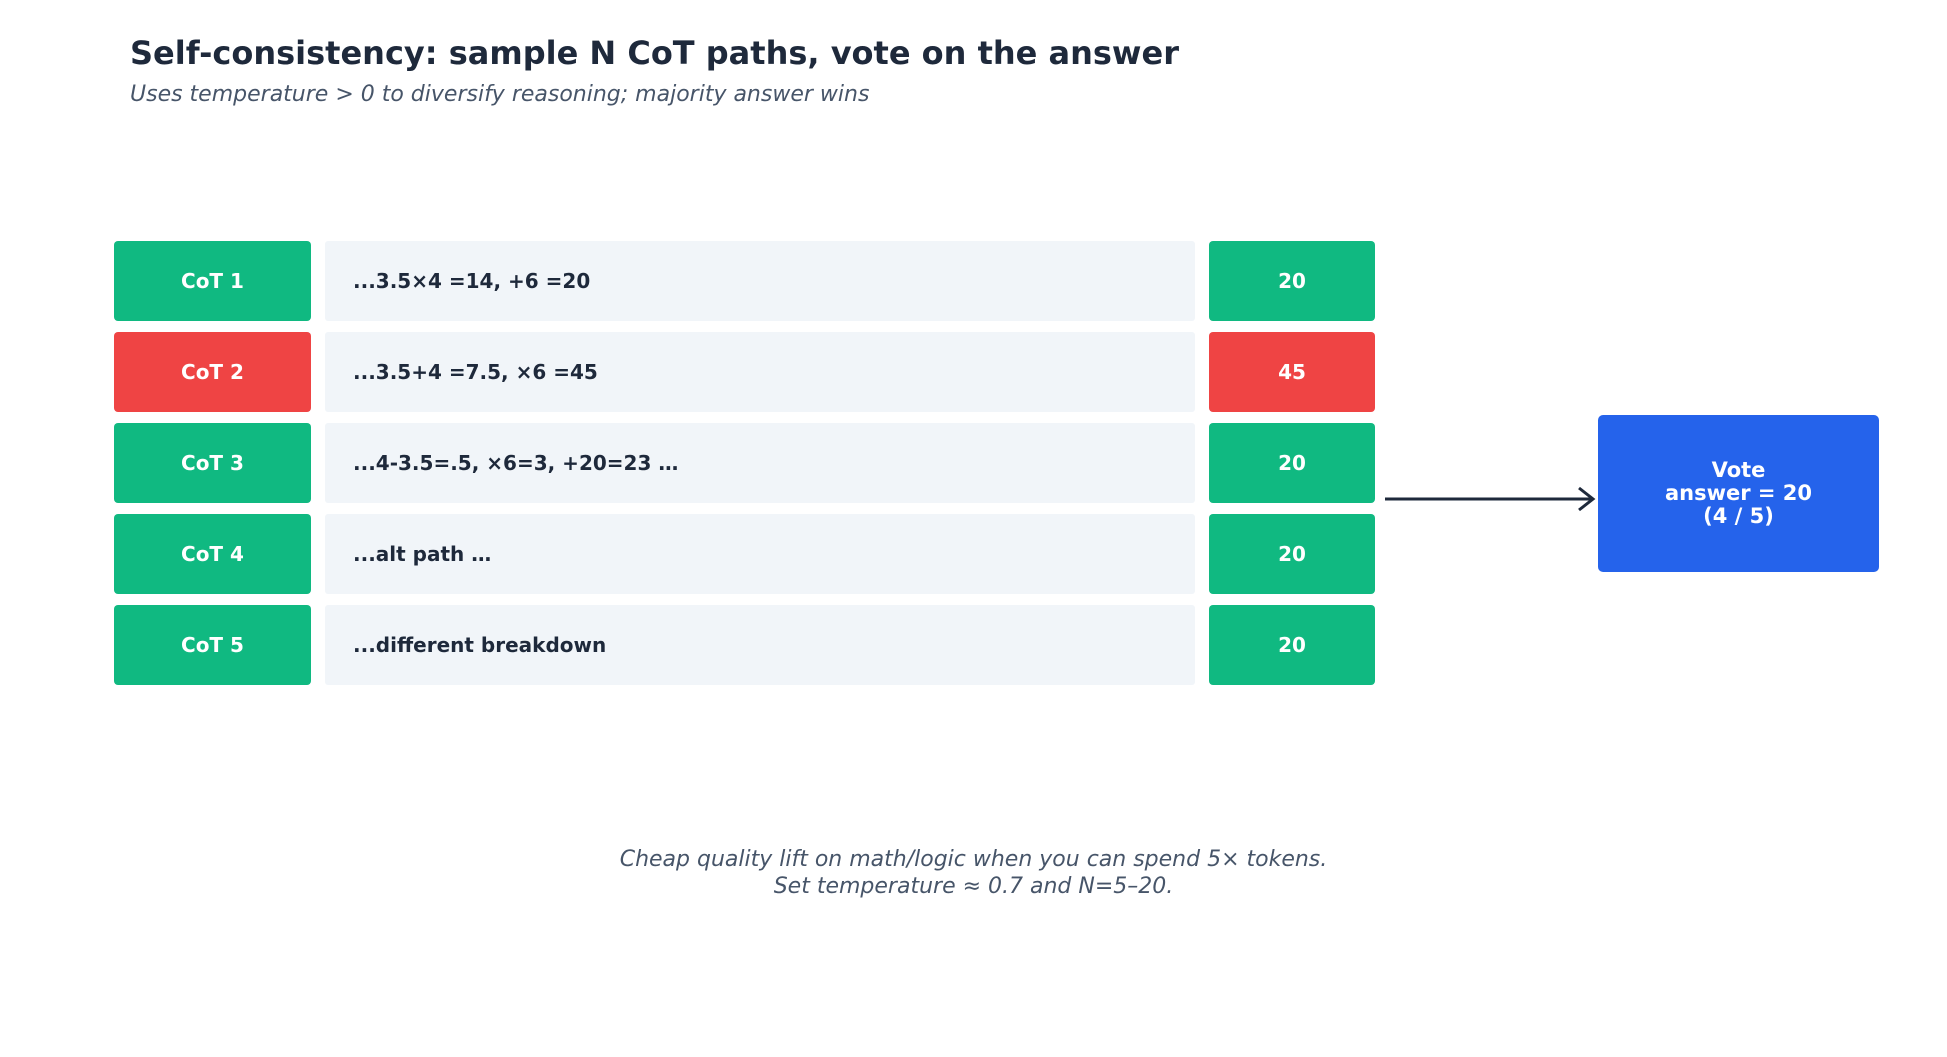 This screenshot has height=1057, width=1947. What do you see at coordinates (1490, 499) in the screenshot?
I see `arrow-right-icon` at bounding box center [1490, 499].